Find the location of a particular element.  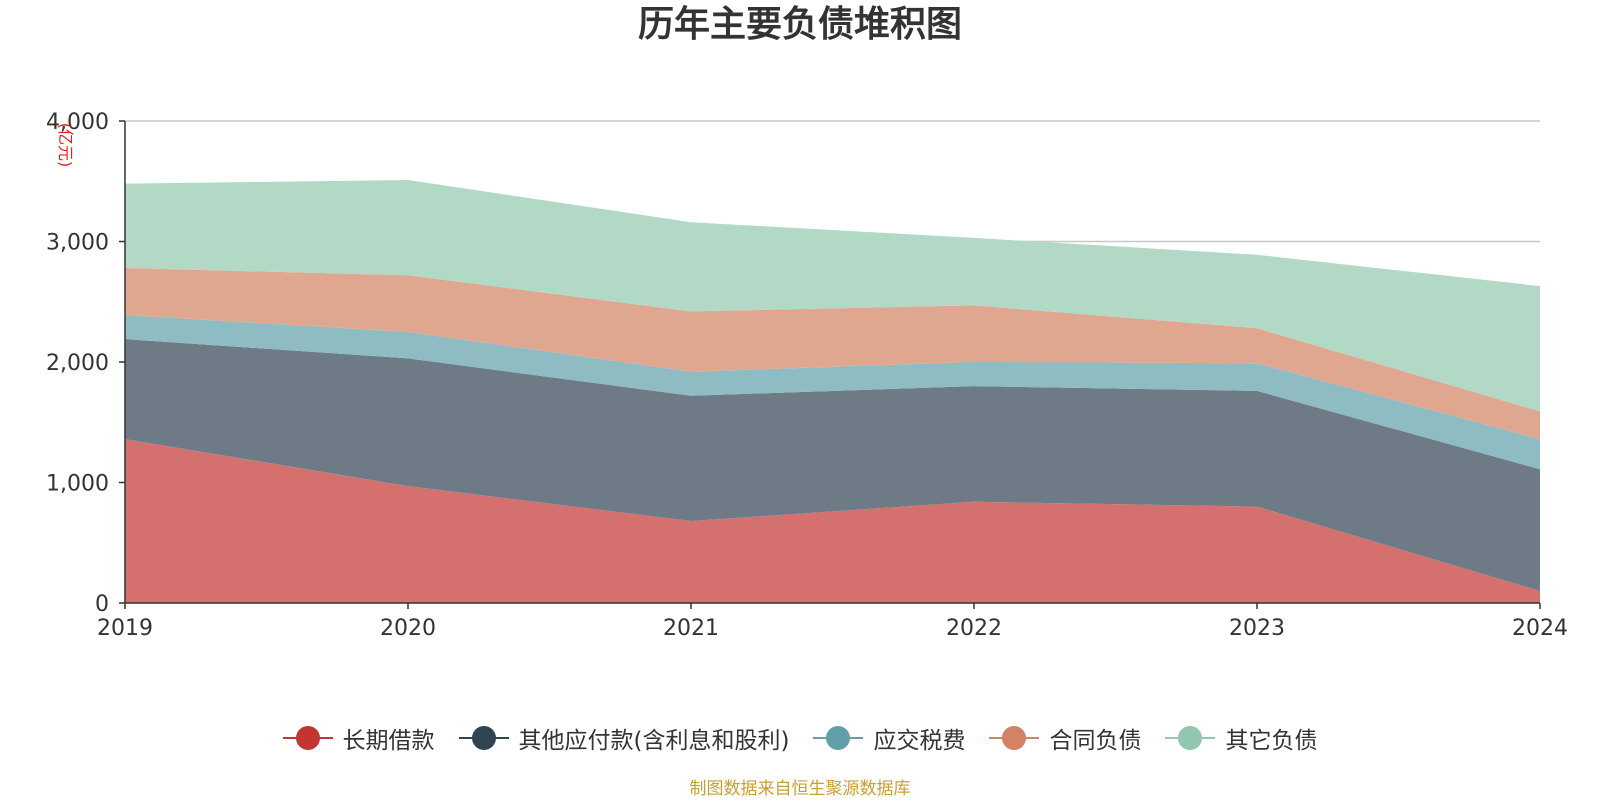

y-tick-label: 4,000 is located at coordinates (77, 122).